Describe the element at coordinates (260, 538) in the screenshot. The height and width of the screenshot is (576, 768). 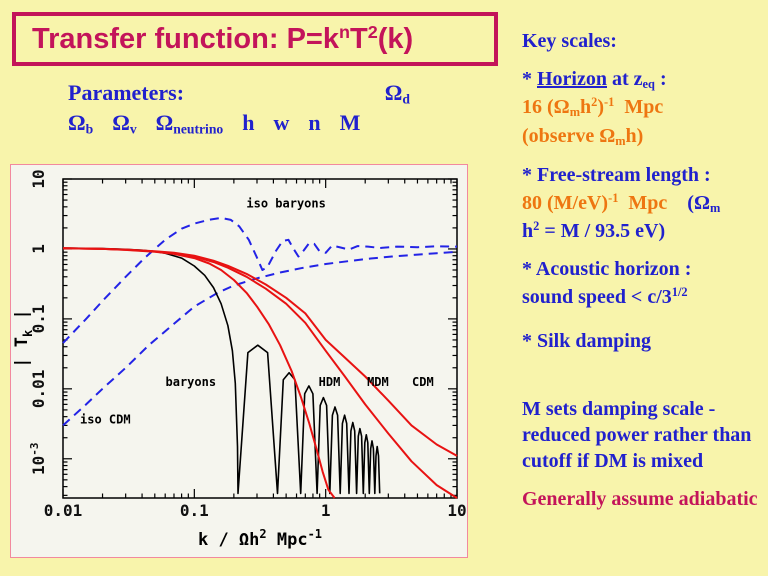
I see `svg-text: k / Ωh2 Mpc-1` at that location.